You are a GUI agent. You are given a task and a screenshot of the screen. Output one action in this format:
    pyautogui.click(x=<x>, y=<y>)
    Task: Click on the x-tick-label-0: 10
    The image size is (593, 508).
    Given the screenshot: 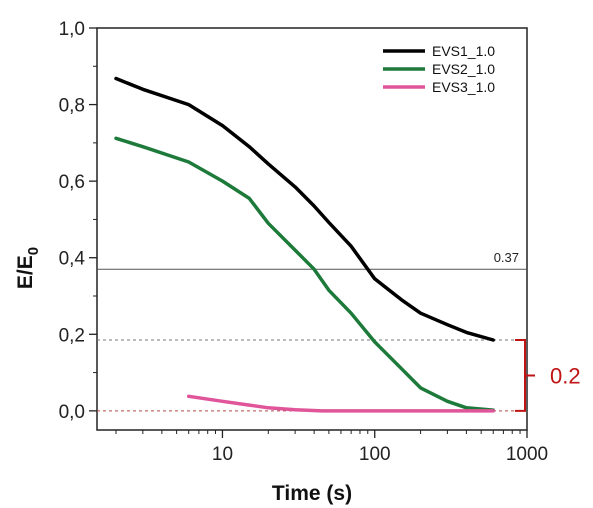 What is the action you would take?
    pyautogui.click(x=222, y=454)
    